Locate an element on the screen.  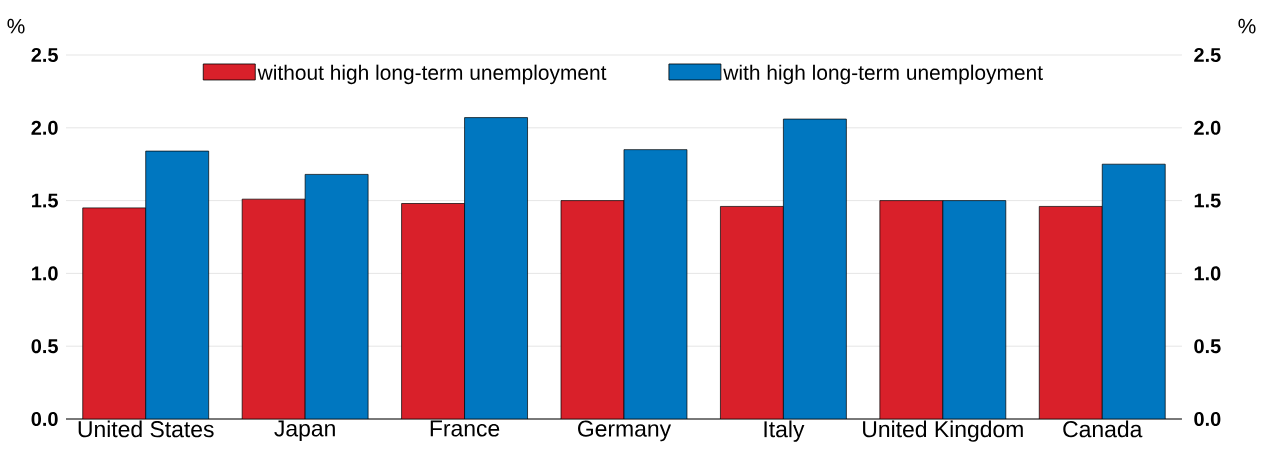
x-tick-label: Canada is located at coordinates (1103, 429).